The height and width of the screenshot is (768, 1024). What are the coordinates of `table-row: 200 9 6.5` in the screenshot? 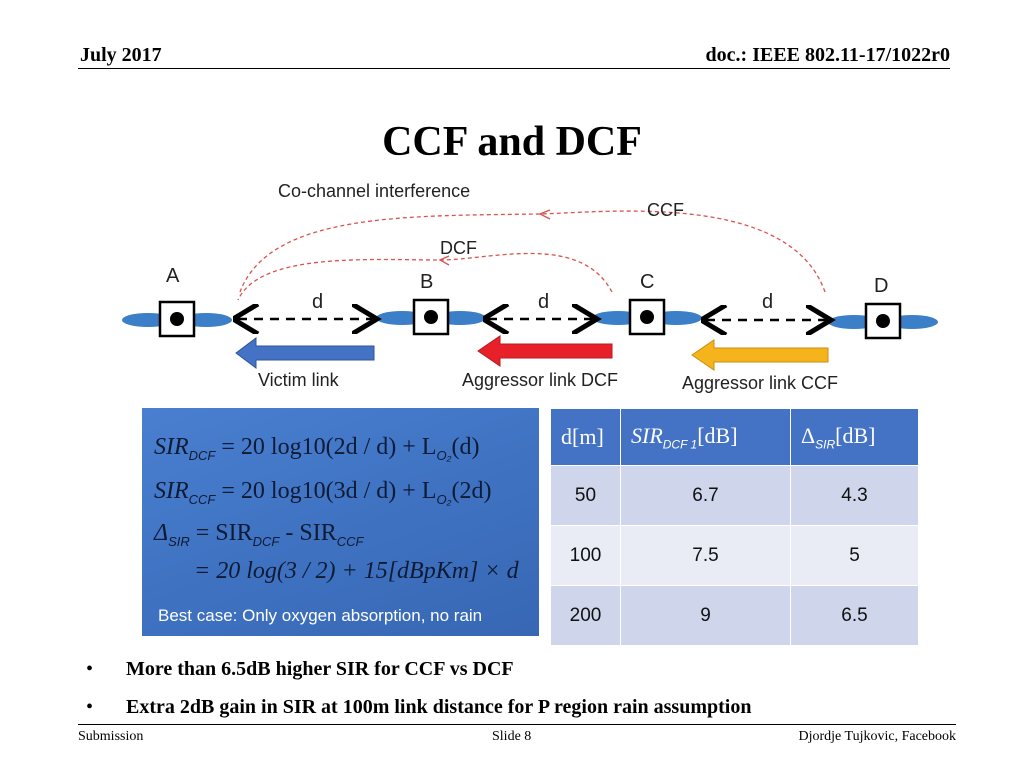 It's located at (734, 615).